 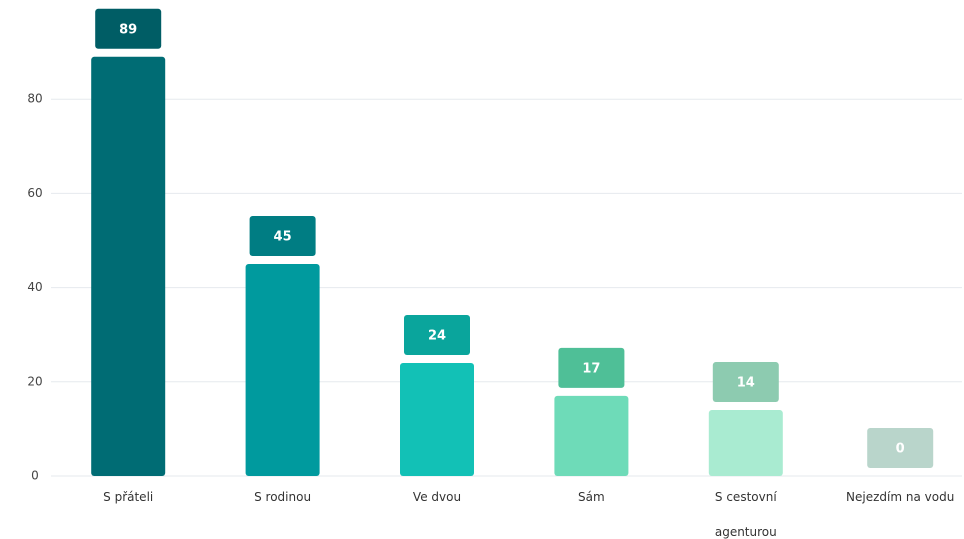 I want to click on x-tick-label: S rodinou, so click(x=283, y=497).